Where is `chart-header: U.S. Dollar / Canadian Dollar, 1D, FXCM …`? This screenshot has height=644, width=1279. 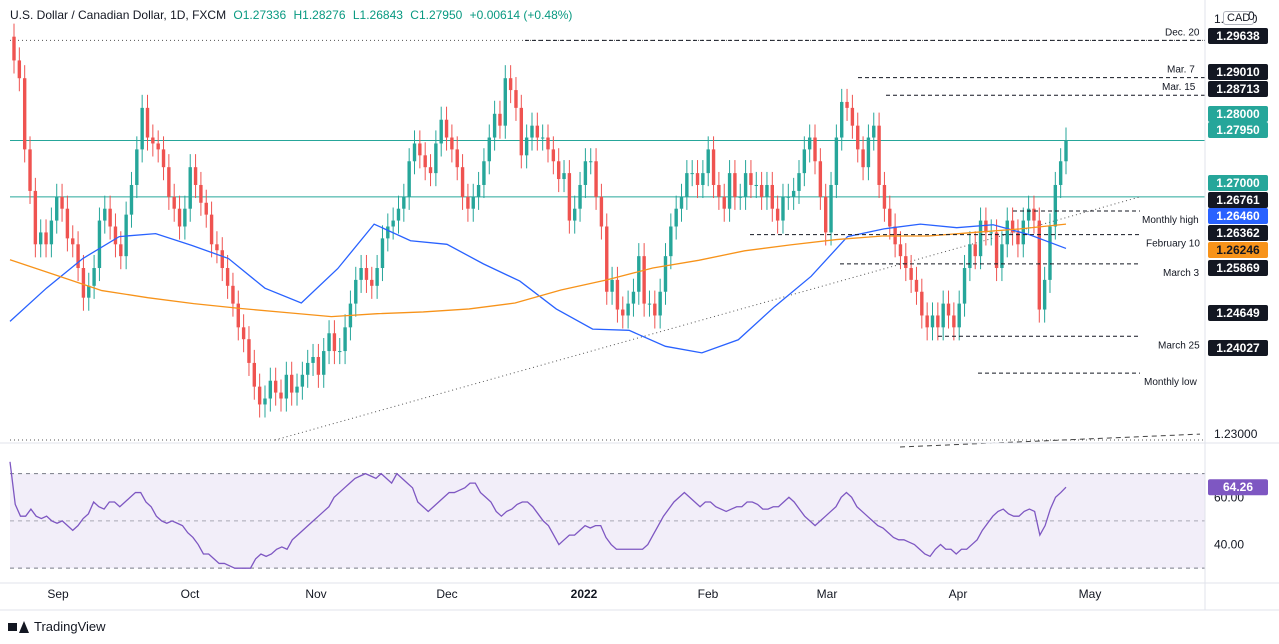
chart-header: U.S. Dollar / Canadian Dollar, 1D, FXCM … is located at coordinates (293, 15).